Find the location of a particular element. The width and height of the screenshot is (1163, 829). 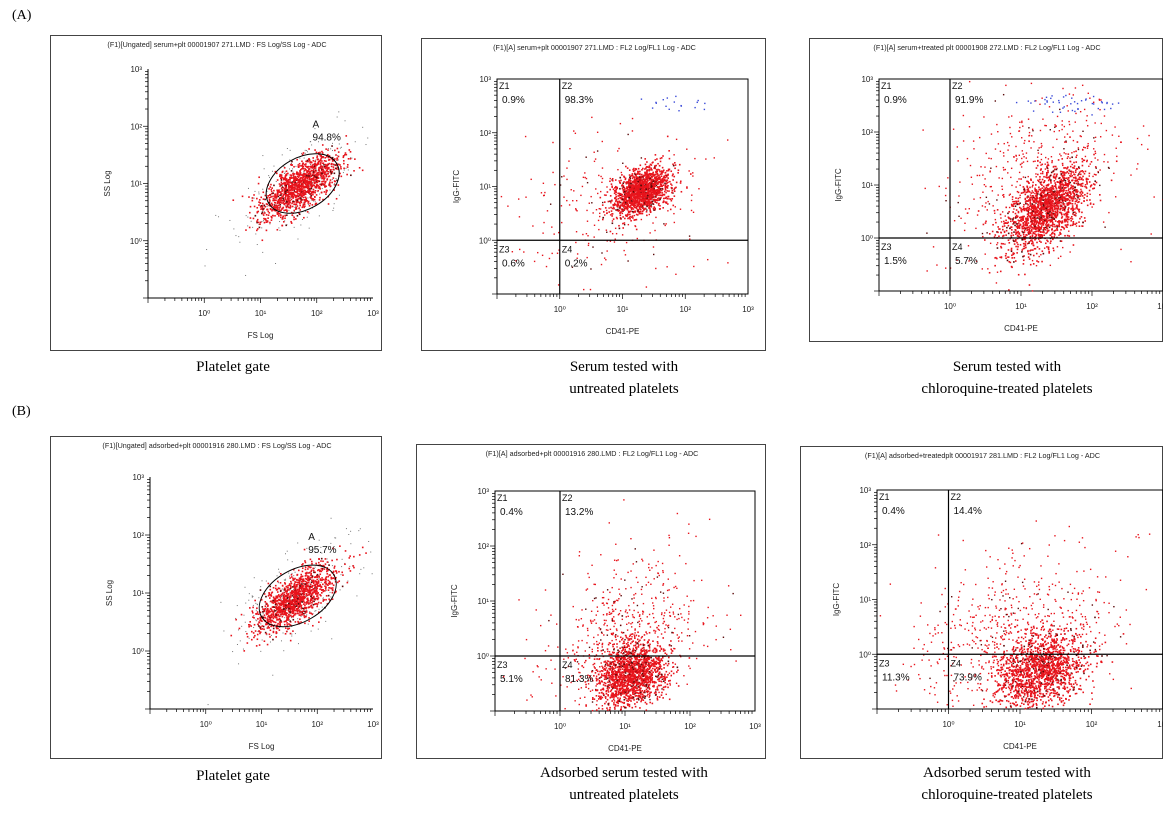

section-label-a: (A) is located at coordinates (22, 15).